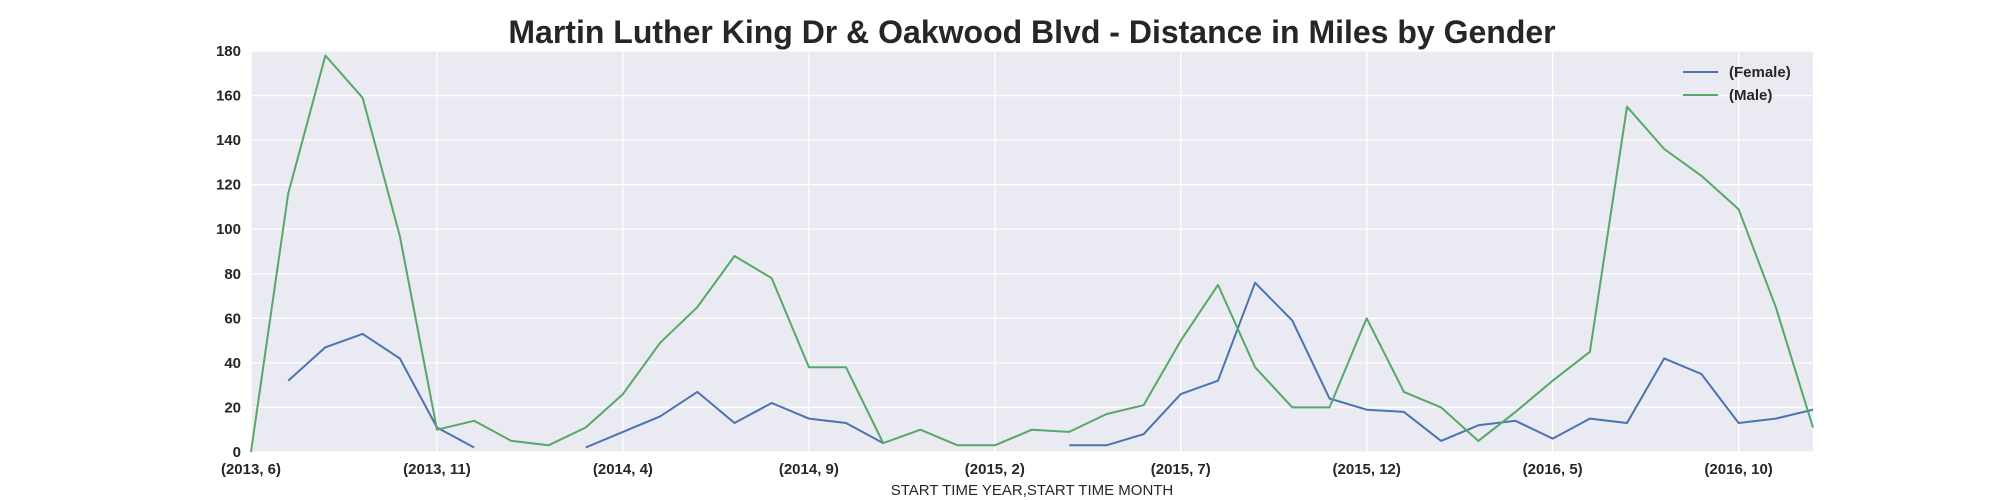 This screenshot has width=2000, height=500. What do you see at coordinates (1760, 72) in the screenshot?
I see `legend-label: (Female)` at bounding box center [1760, 72].